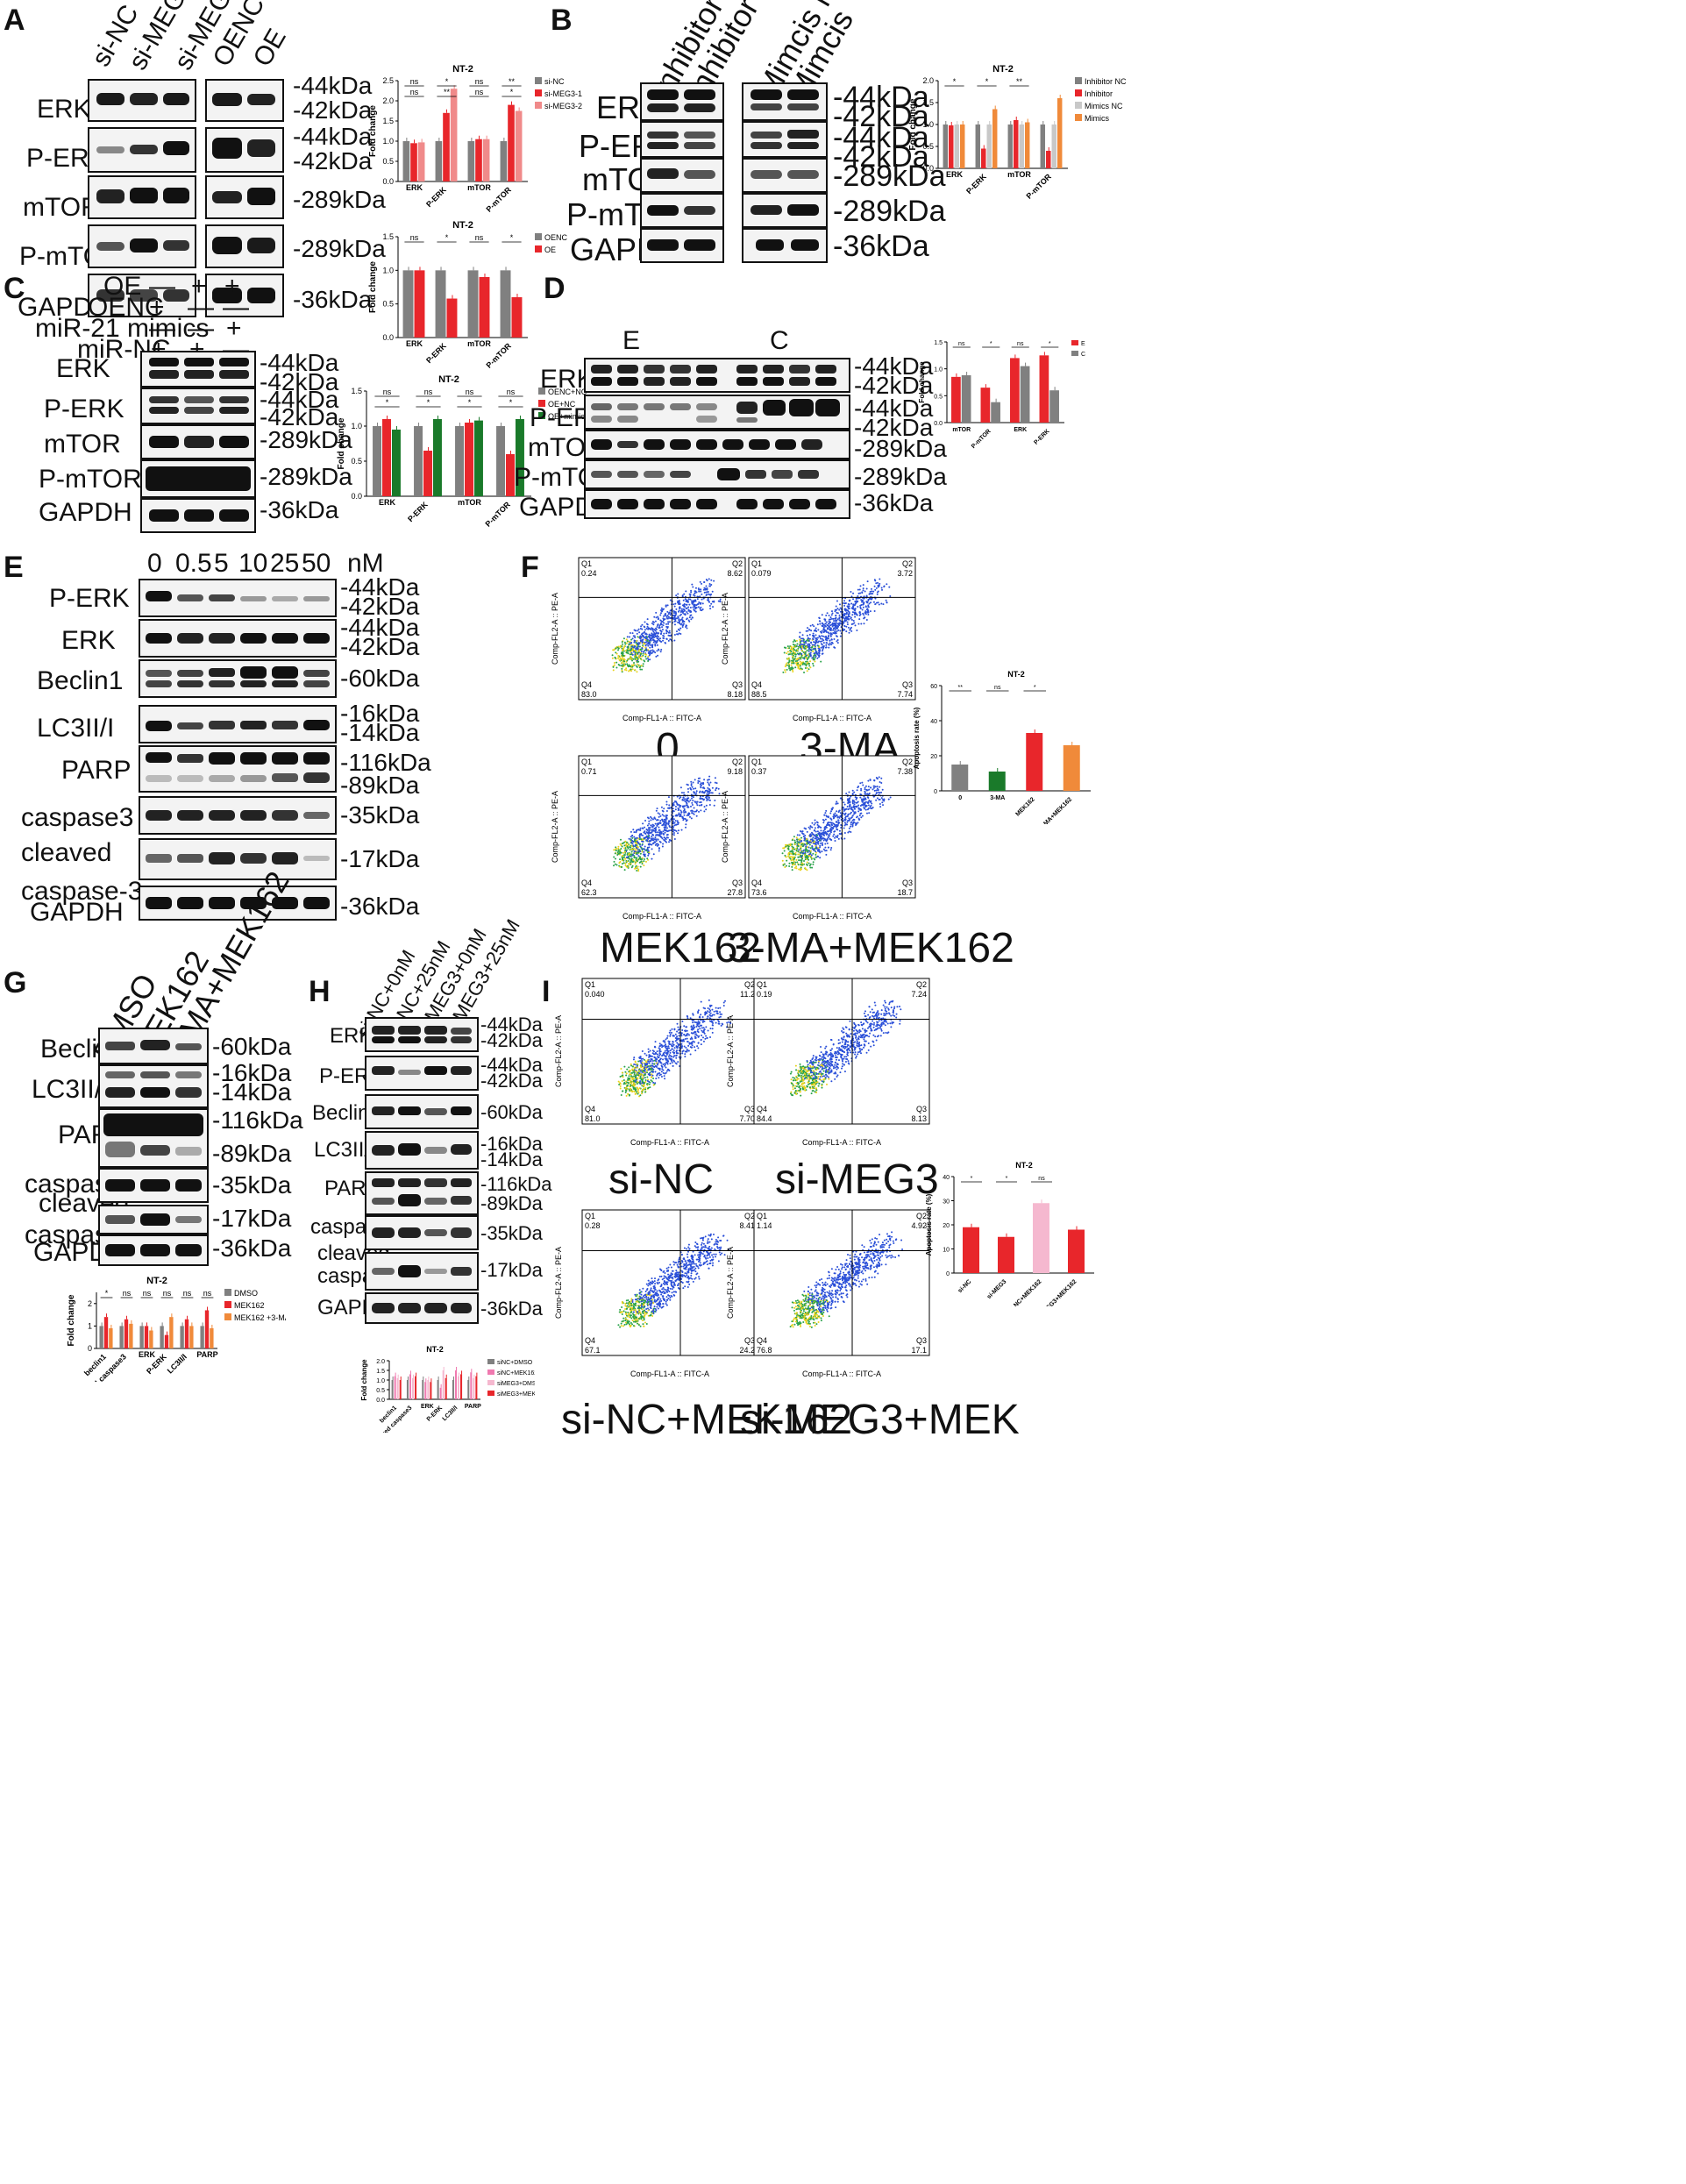 This screenshot has width=1686, height=2184. I want to click on significance-label: **, so click(961, 688).